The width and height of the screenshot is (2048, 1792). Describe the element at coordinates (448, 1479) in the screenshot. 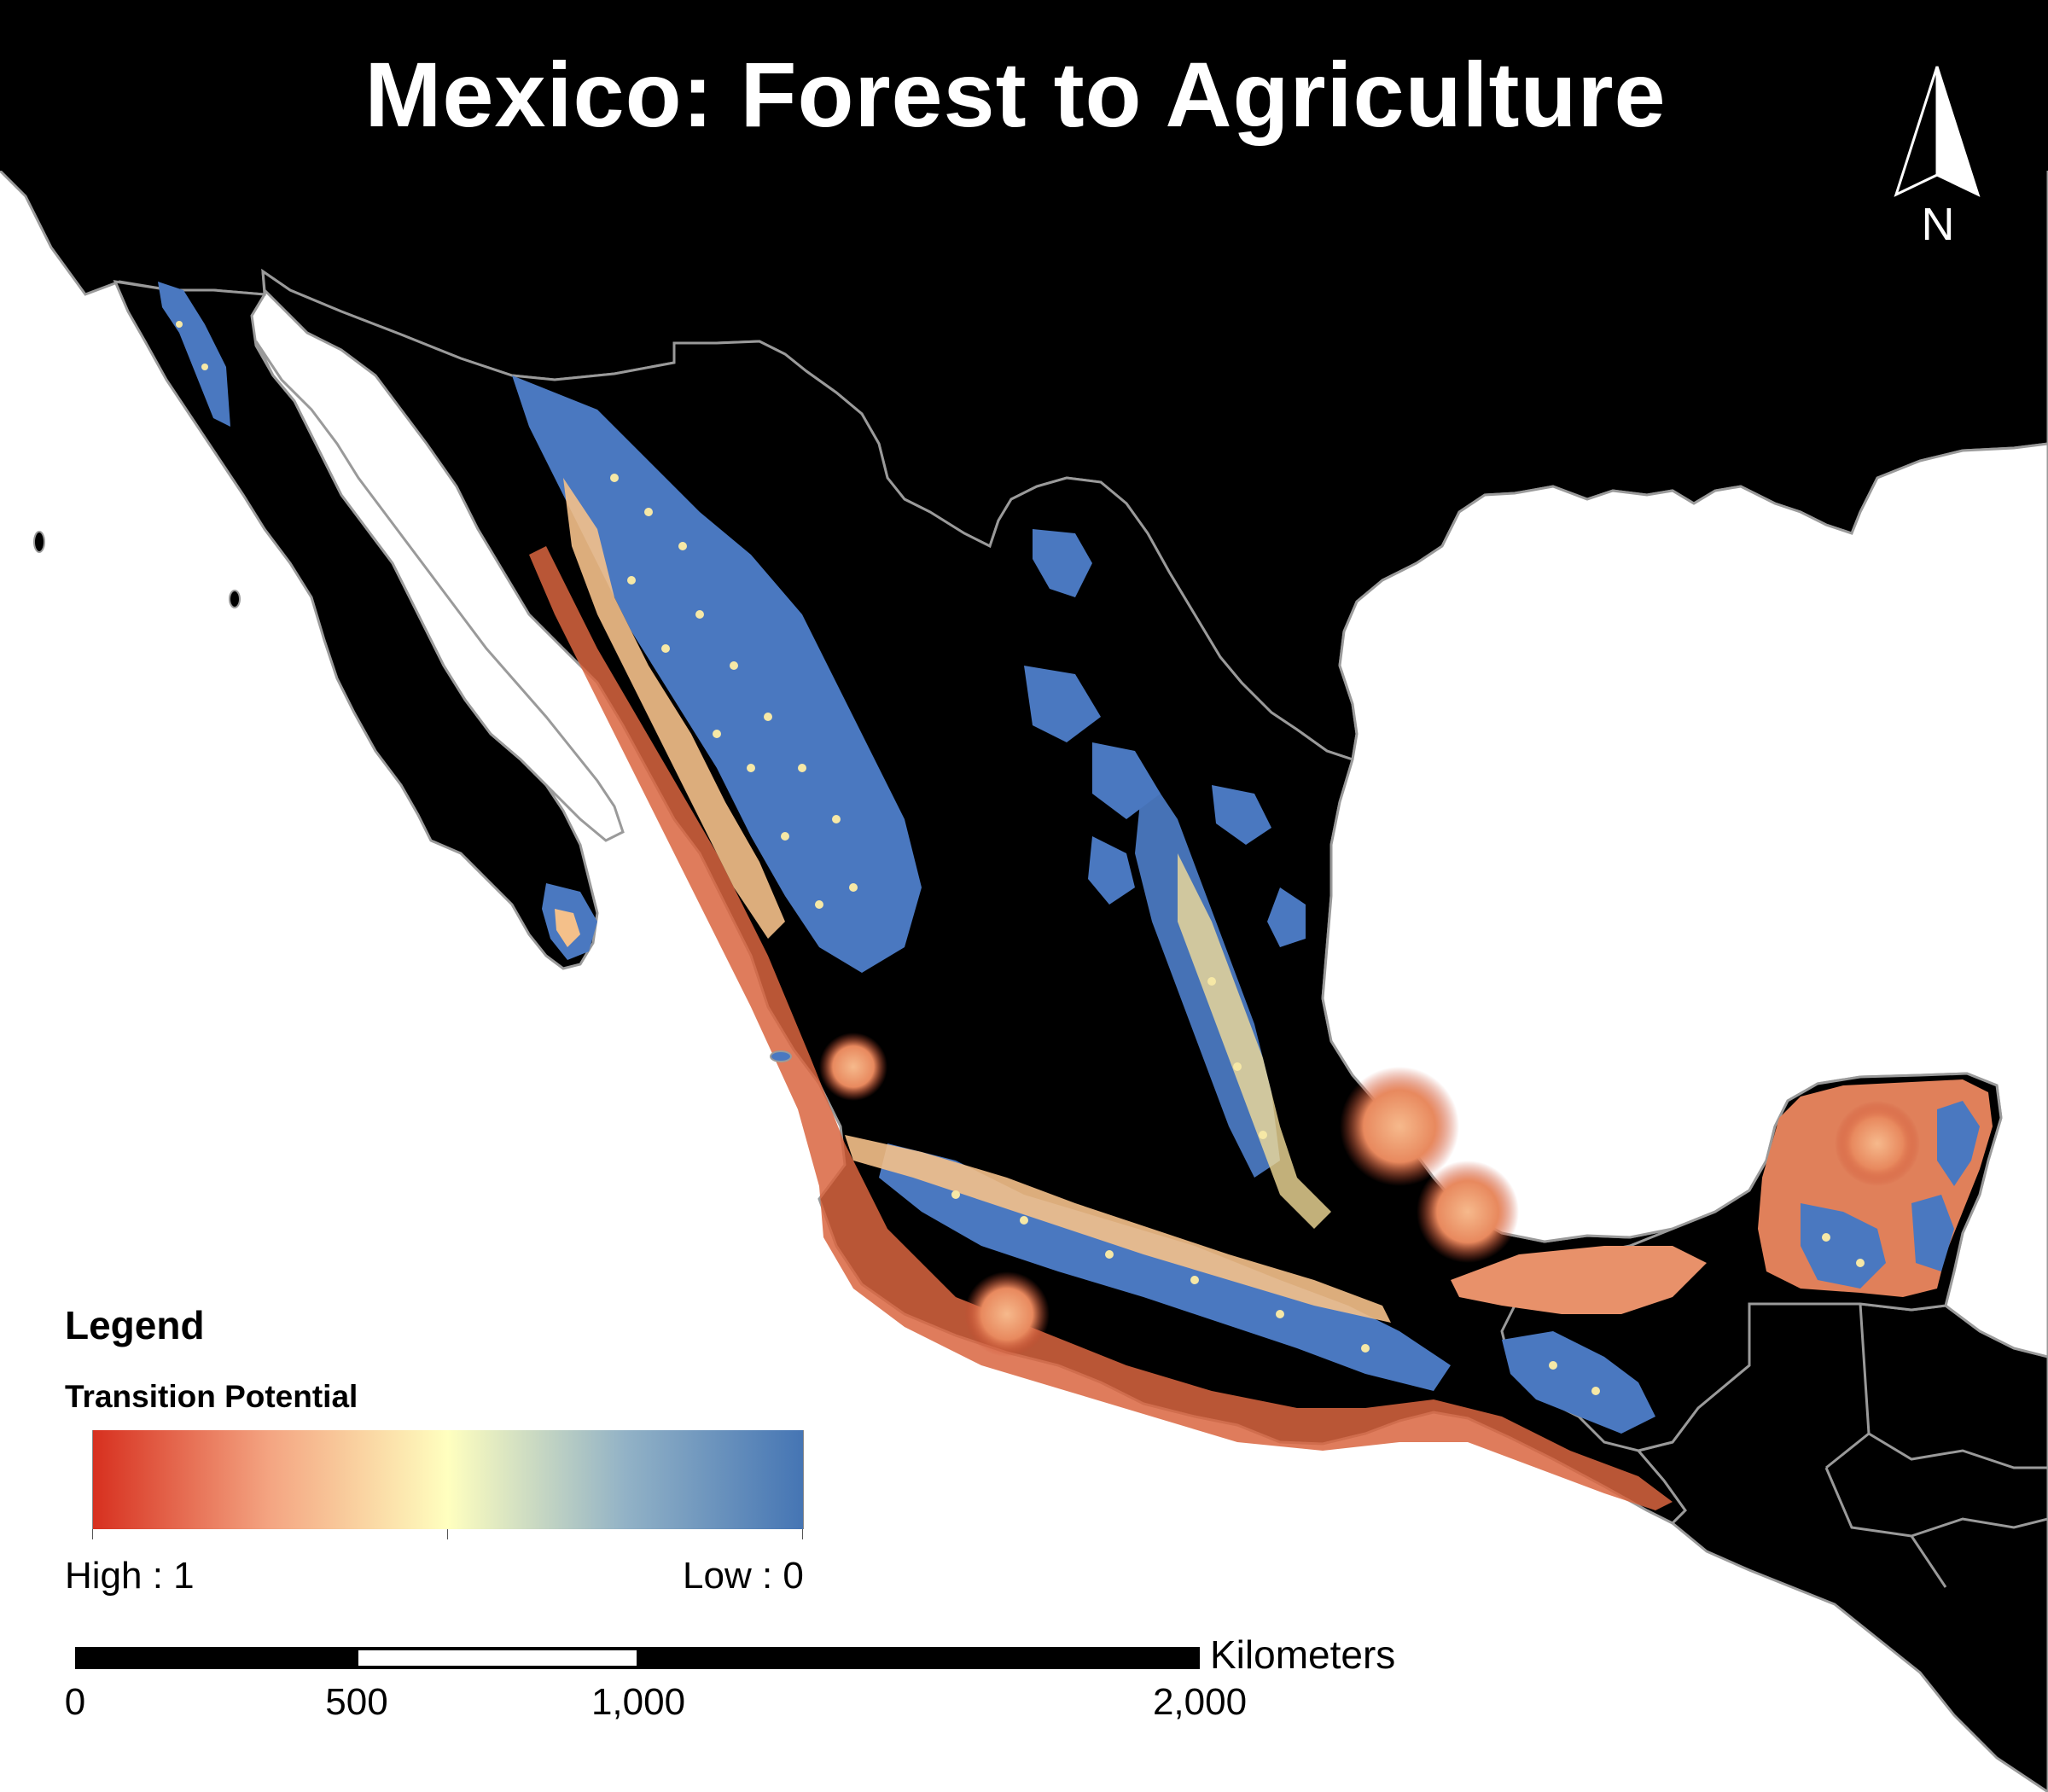

I see `legend-color-ramp` at that location.